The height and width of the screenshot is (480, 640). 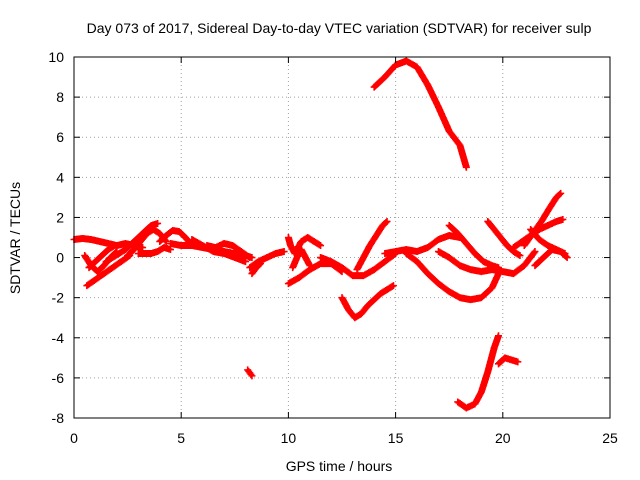 I want to click on y-tick-label: -6, so click(x=58, y=378).